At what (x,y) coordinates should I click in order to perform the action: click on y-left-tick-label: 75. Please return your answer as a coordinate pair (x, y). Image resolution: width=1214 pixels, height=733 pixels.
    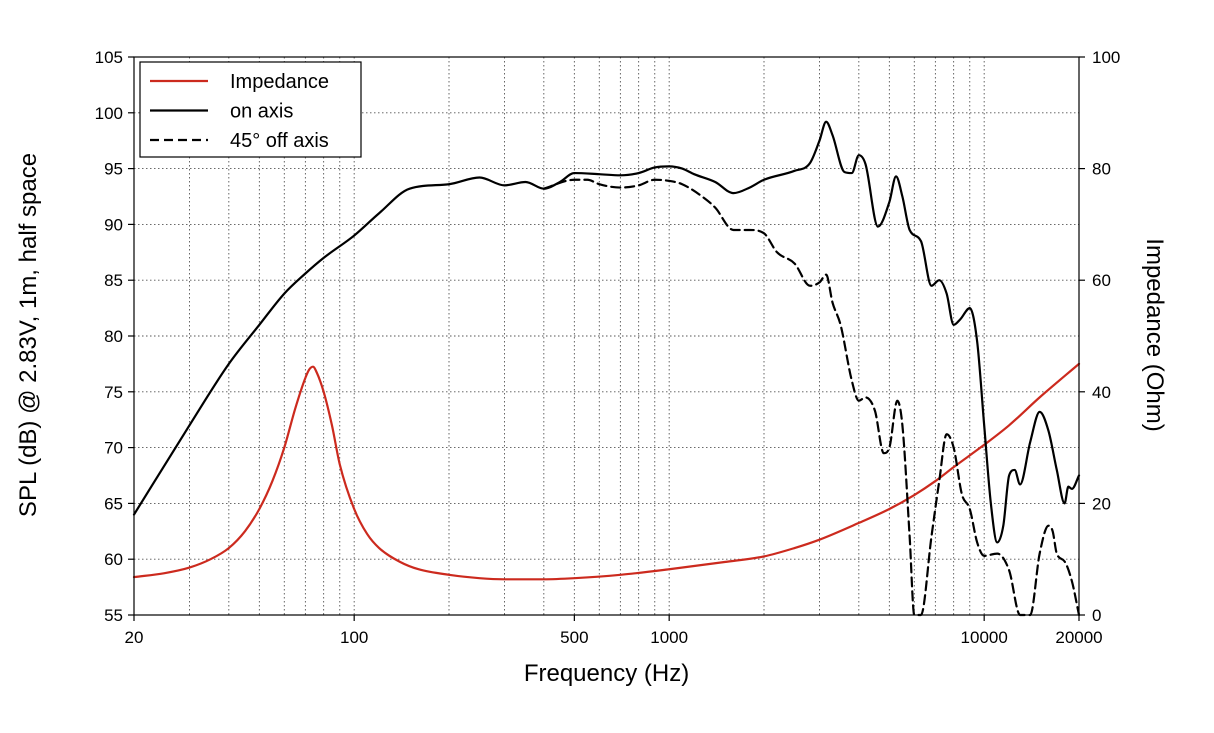
    Looking at the image, I should click on (113, 392).